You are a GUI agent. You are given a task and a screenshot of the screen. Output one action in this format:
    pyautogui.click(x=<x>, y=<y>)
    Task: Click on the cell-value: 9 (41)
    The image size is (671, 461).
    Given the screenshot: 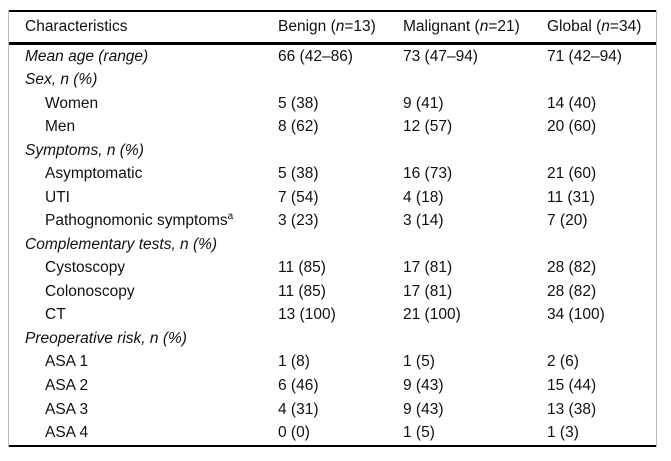 What is the action you would take?
    pyautogui.click(x=423, y=103)
    